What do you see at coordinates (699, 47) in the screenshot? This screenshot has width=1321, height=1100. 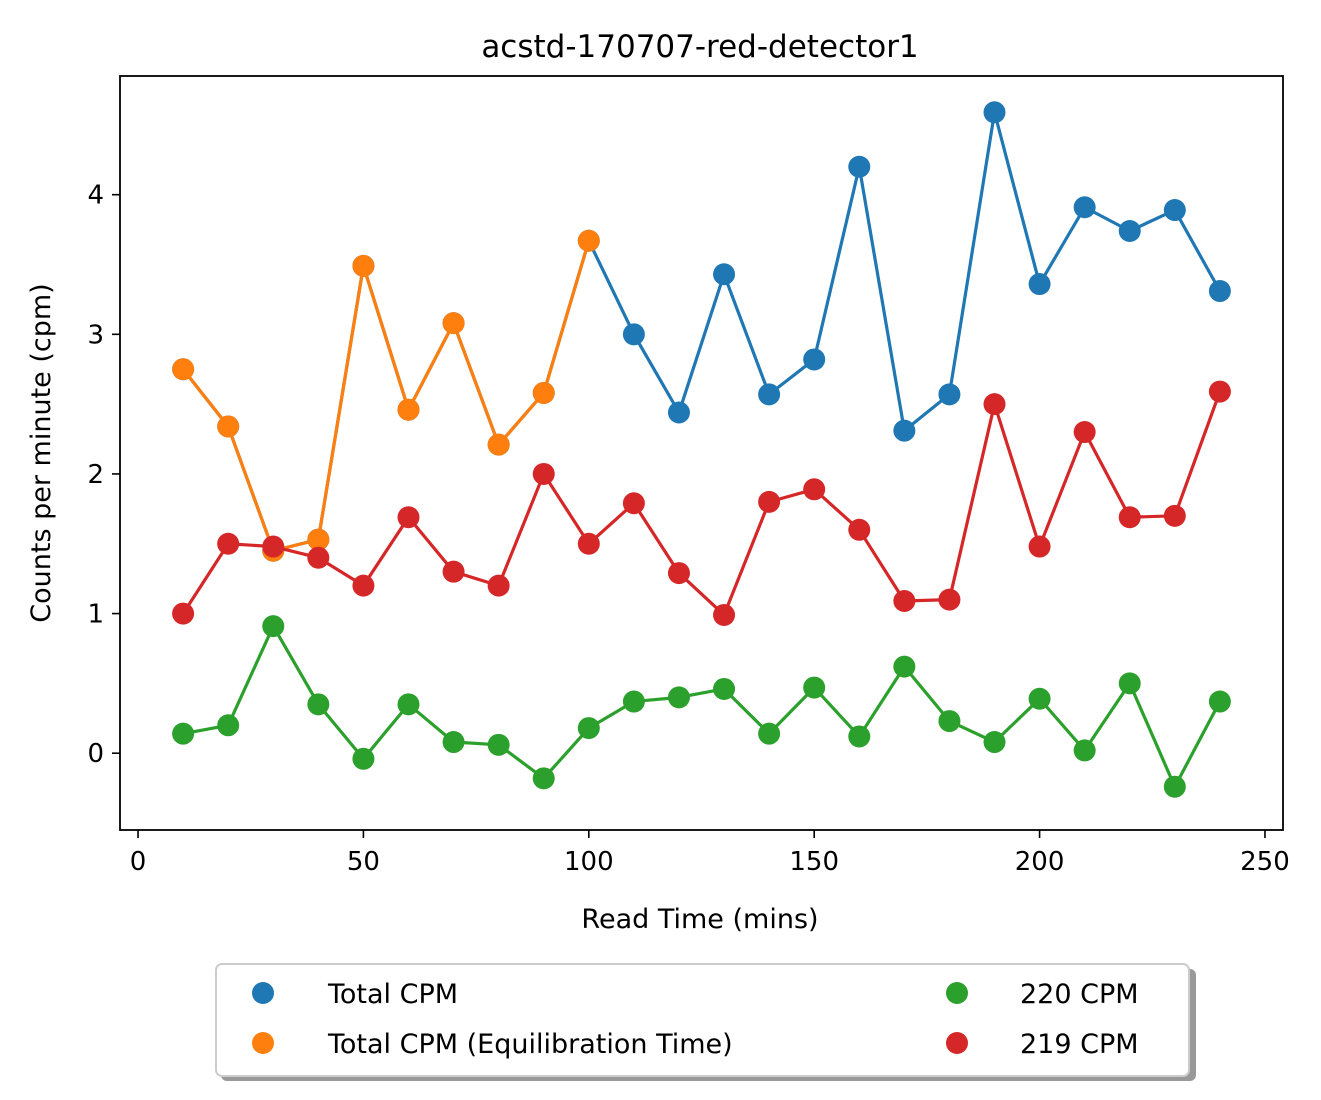 I see `chart-title: acstd-170707-red-detector1` at bounding box center [699, 47].